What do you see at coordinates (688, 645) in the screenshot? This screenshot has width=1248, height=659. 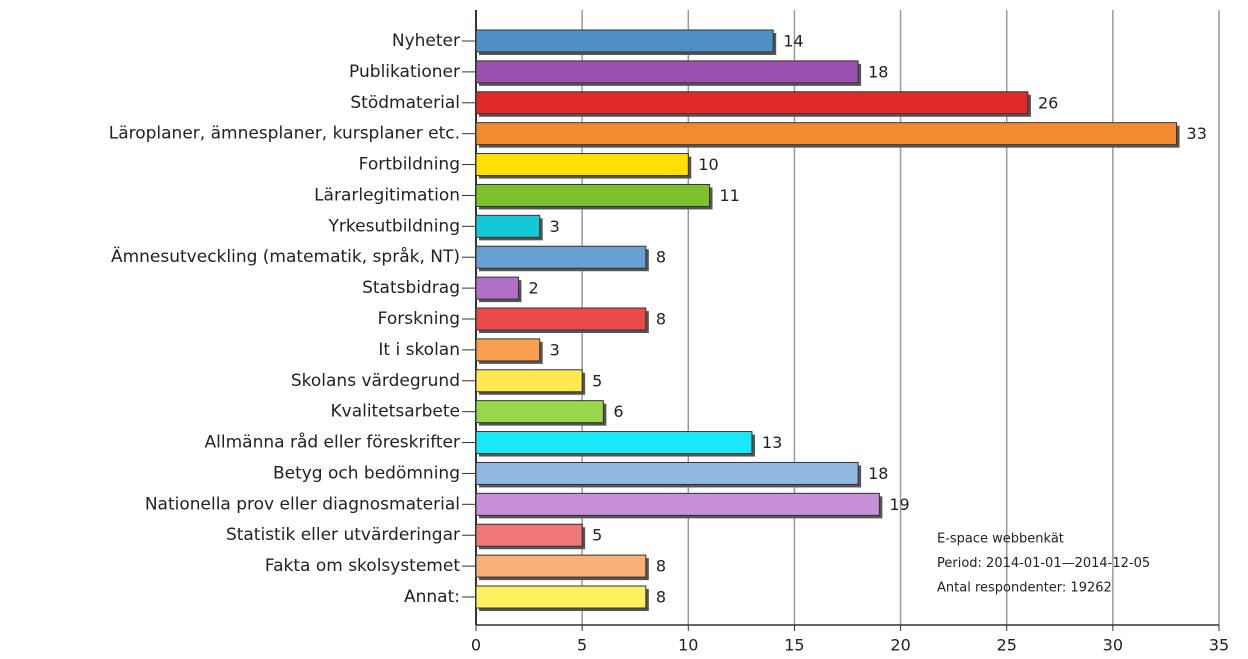 I see `x-tick-label: 10` at bounding box center [688, 645].